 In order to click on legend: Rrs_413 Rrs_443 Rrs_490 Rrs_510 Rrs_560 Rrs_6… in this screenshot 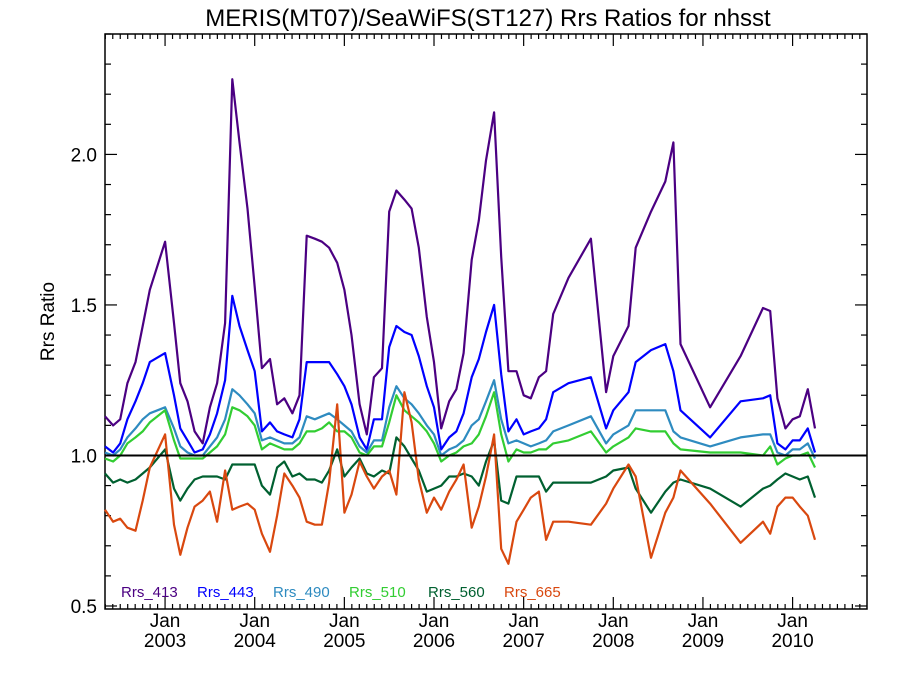, I will do `click(341, 592)`.